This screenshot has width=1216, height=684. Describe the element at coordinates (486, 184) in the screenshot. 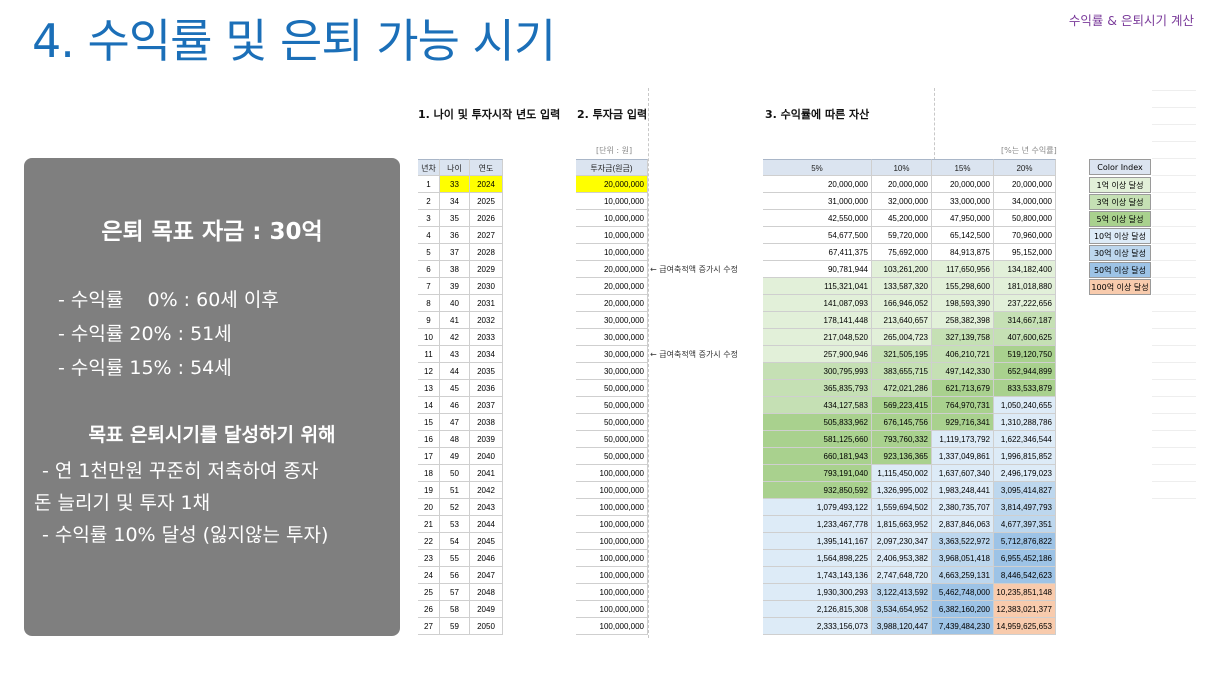

I see `year-cell: 2024` at that location.